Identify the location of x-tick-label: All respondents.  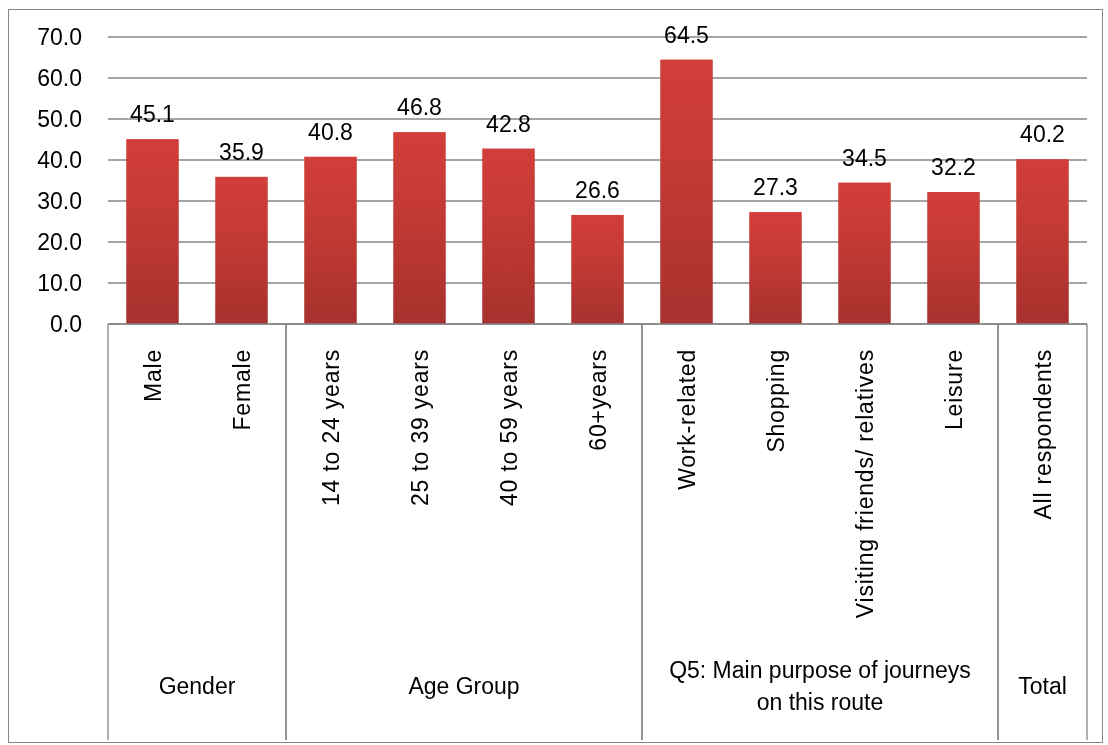
(1042, 434).